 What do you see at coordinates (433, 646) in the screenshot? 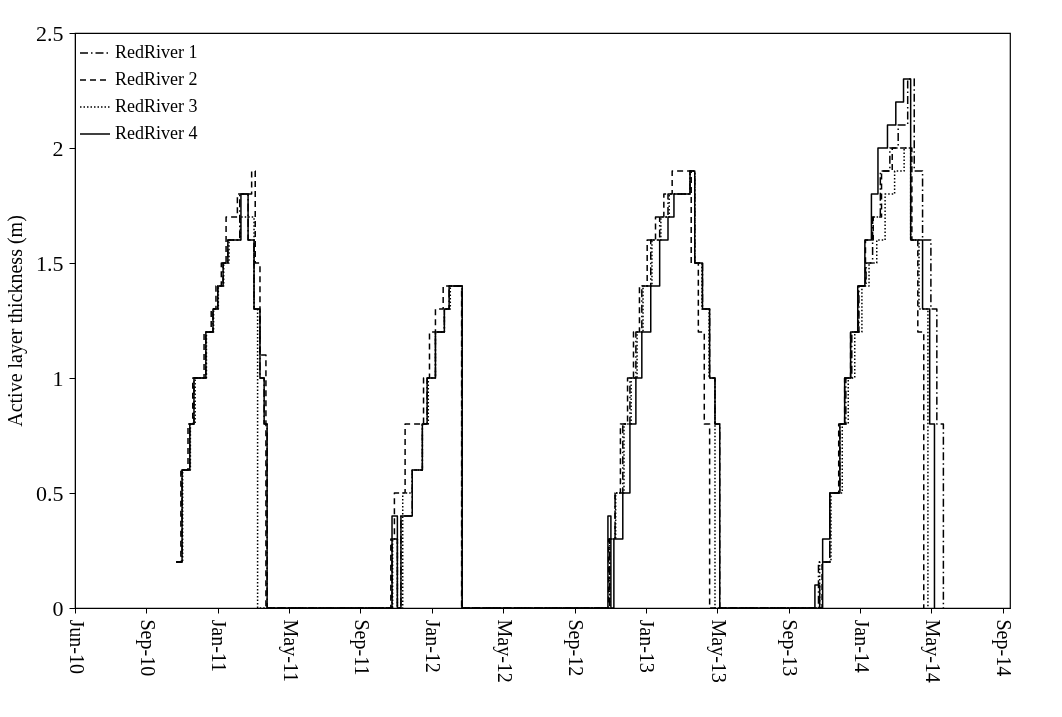
I see `x-tick-label: Jan-12` at bounding box center [433, 646].